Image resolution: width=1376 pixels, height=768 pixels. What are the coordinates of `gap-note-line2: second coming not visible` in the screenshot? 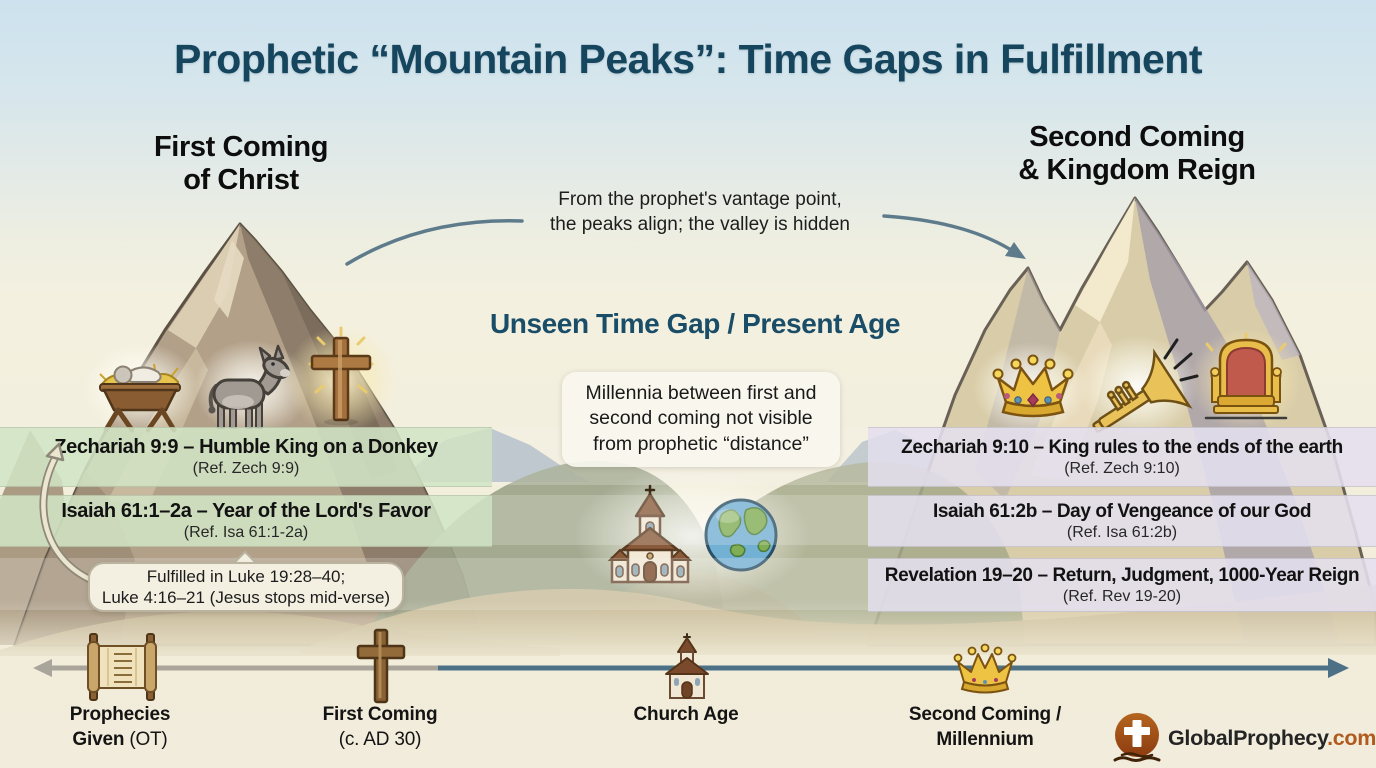 It's located at (701, 418).